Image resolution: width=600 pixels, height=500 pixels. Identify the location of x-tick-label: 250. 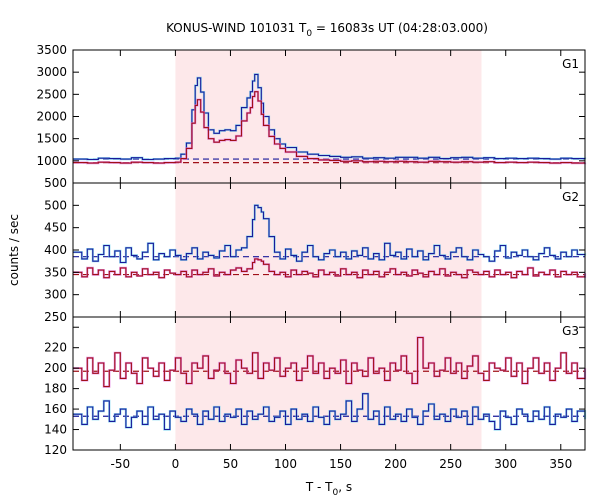
(450, 464).